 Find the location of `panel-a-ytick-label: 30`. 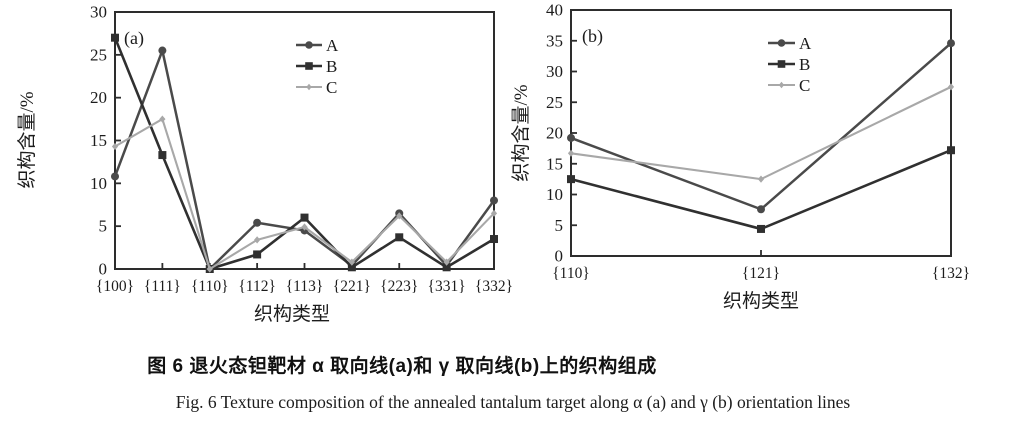

panel-a-ytick-label: 30 is located at coordinates (98, 12).